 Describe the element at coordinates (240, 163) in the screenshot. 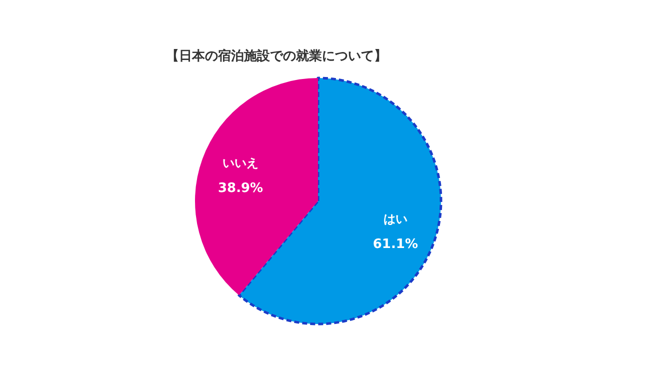

I see `slice-label: いいえ` at that location.